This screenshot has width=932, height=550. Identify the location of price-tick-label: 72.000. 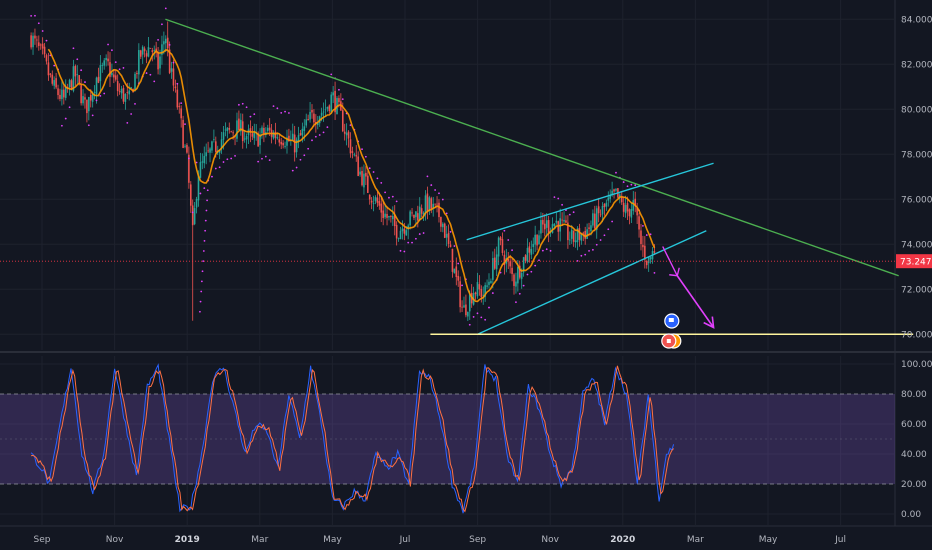
(916, 290).